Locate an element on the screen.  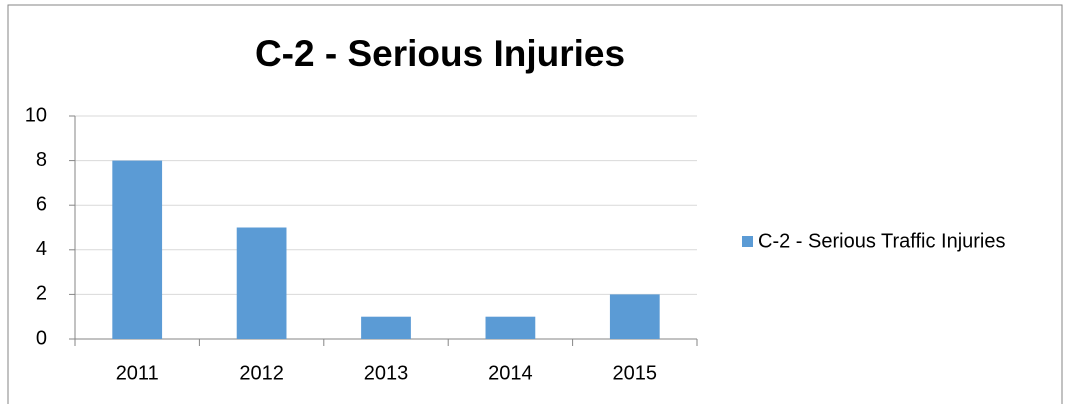
y-tick-label: 6 is located at coordinates (41, 204).